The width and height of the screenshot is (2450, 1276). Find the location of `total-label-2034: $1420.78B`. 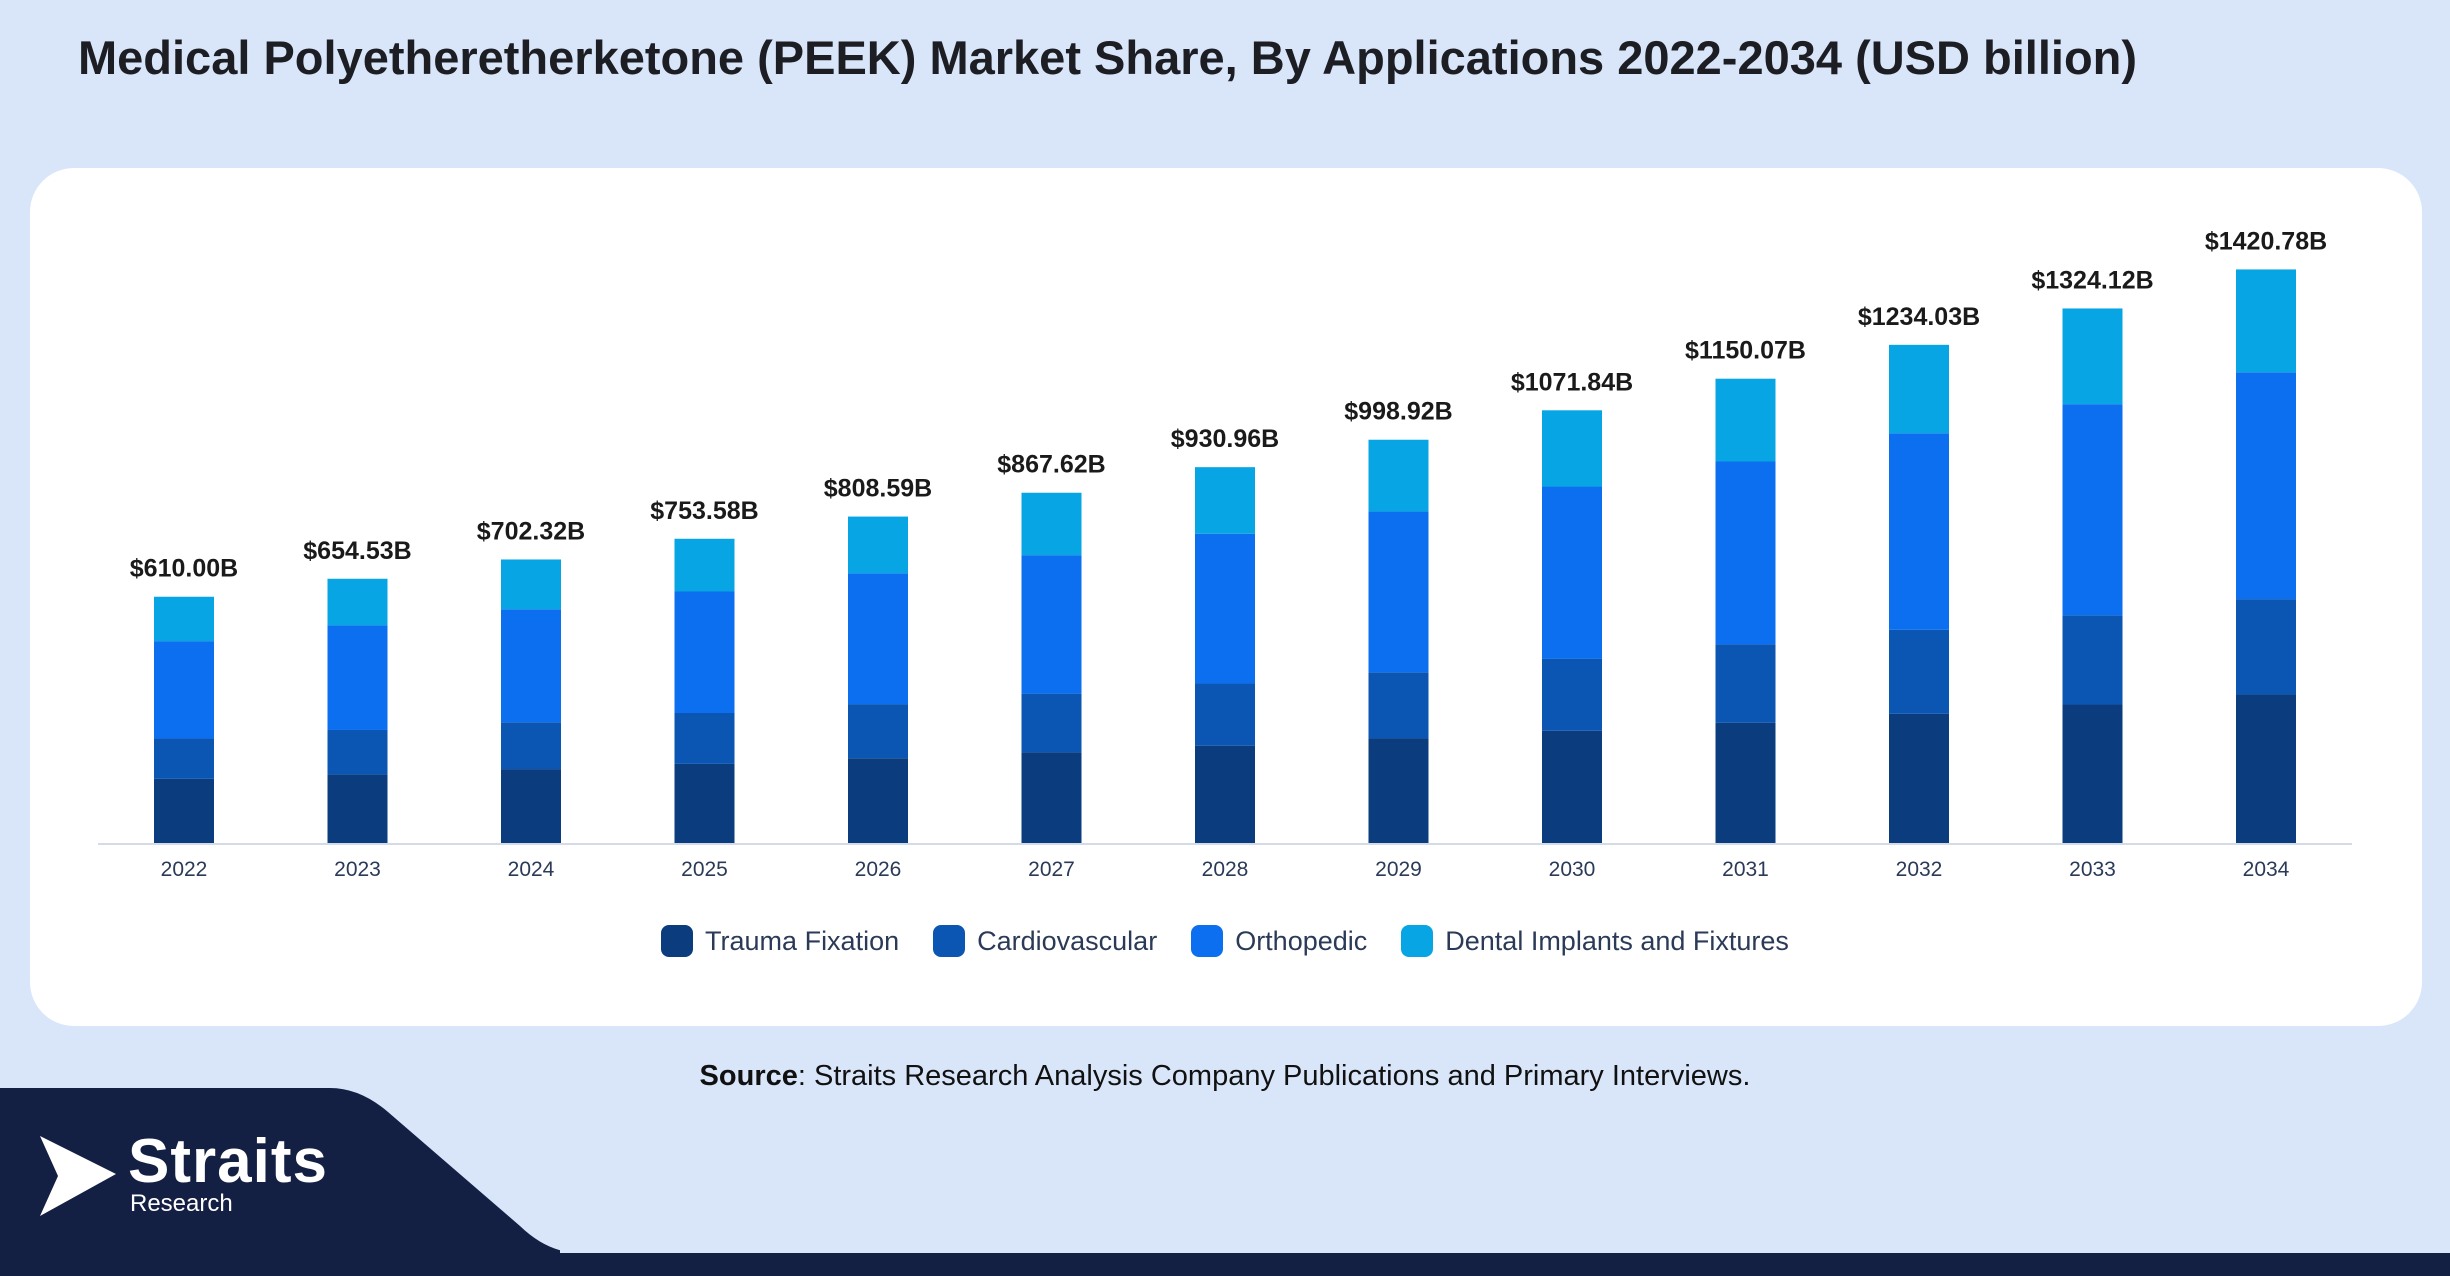

total-label-2034: $1420.78B is located at coordinates (2266, 241).